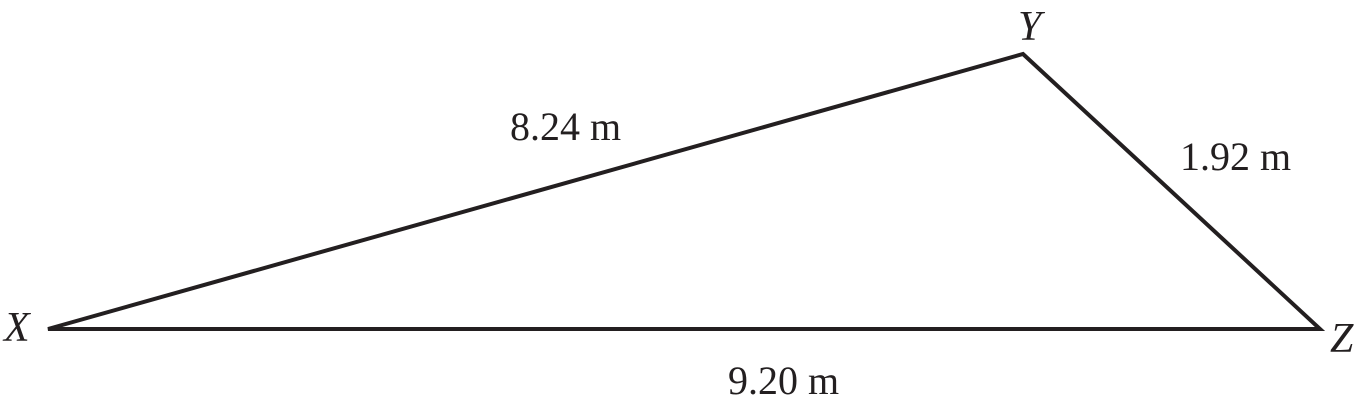 The width and height of the screenshot is (1366, 405). What do you see at coordinates (783, 380) in the screenshot?
I see `side-label-xz: 9.20 m` at bounding box center [783, 380].